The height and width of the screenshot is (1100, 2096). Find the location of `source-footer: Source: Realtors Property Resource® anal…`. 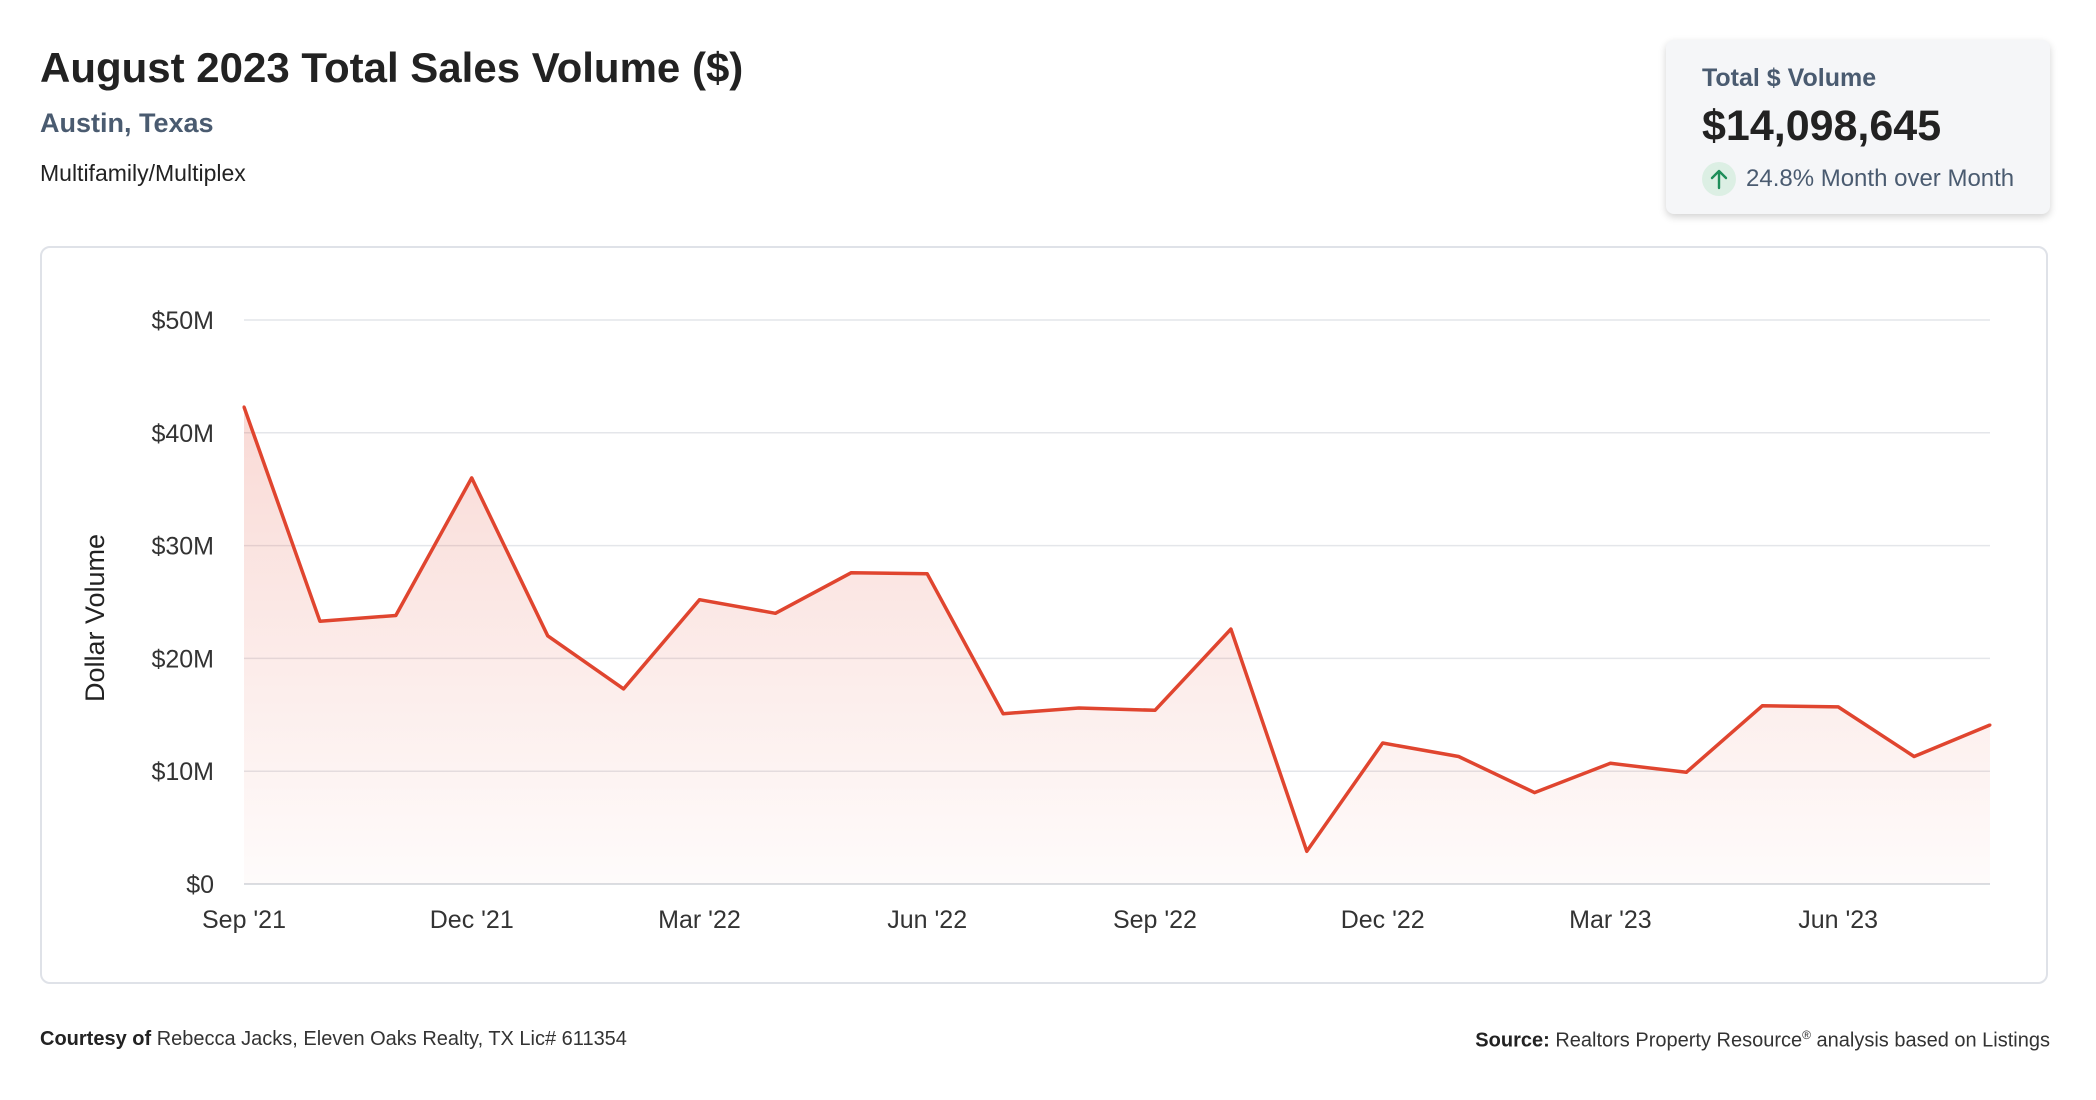

source-footer: Source: Realtors Property Resource® anal… is located at coordinates (1762, 1040).